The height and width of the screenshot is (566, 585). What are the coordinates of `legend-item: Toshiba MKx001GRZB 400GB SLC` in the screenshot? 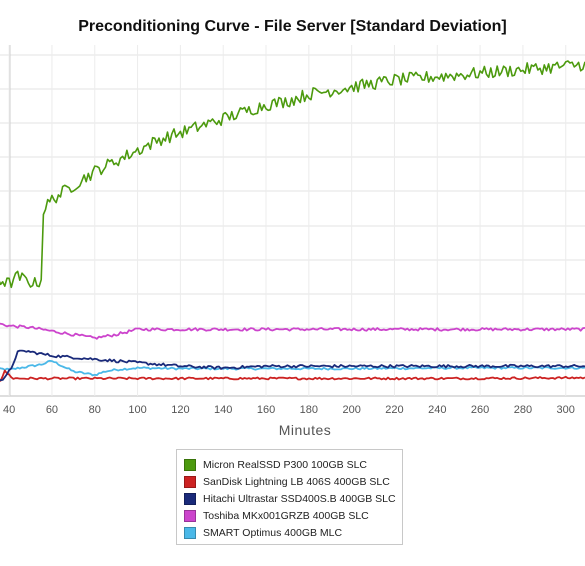 It's located at (293, 515).